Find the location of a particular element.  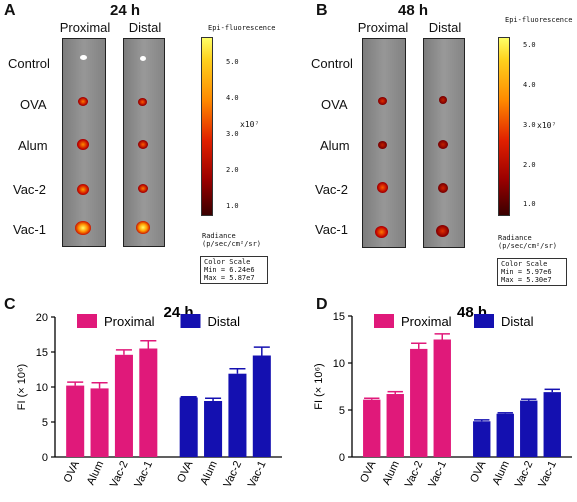

panel-a-proximal-alum-spot is located at coordinates (83, 144).